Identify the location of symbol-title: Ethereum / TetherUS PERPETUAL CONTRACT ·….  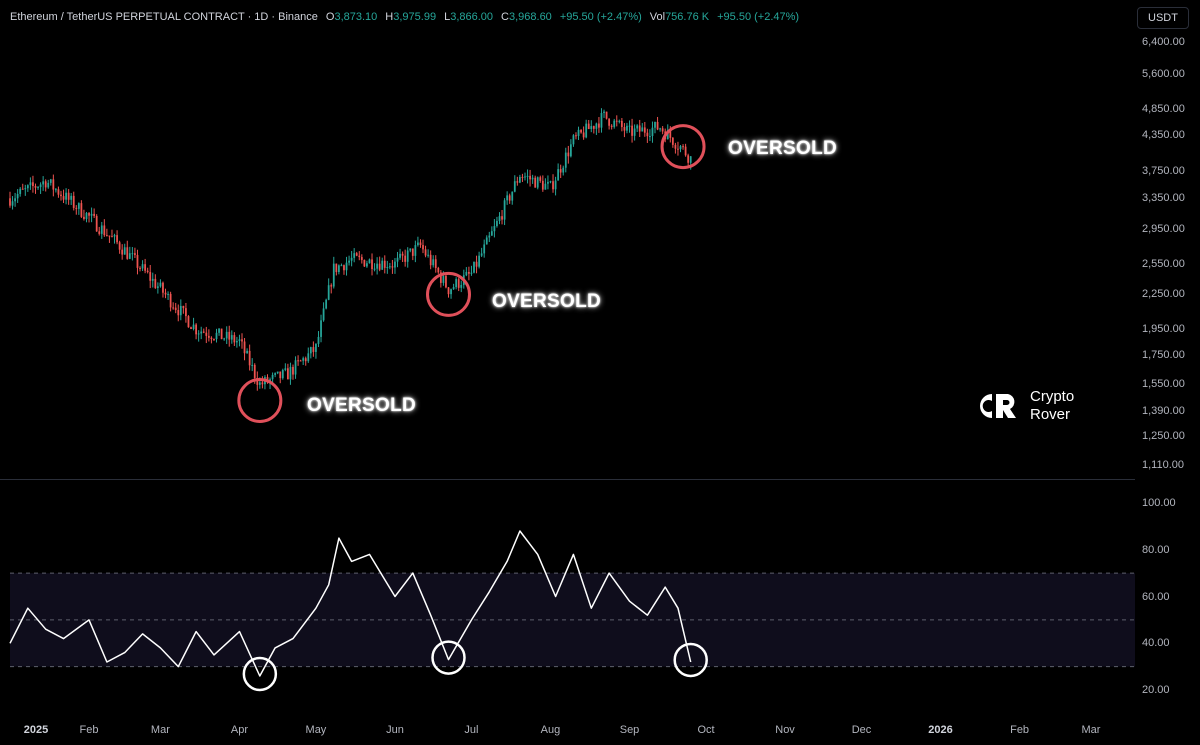
(164, 17).